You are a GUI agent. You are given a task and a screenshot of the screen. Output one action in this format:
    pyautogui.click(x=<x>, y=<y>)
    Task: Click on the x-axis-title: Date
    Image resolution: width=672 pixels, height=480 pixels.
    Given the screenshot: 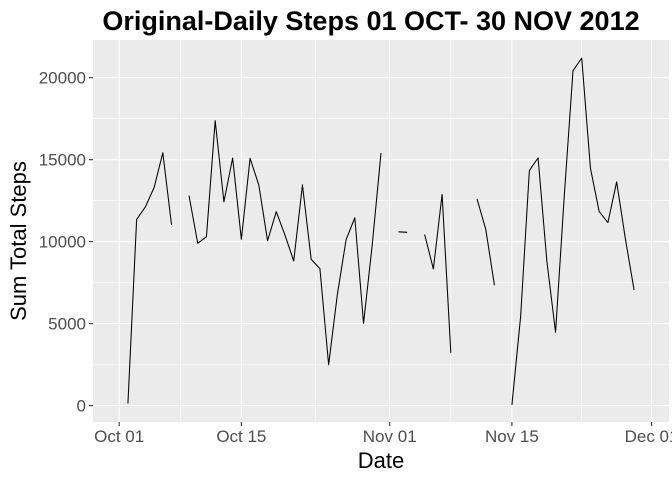 What is the action you would take?
    pyautogui.click(x=381, y=460)
    